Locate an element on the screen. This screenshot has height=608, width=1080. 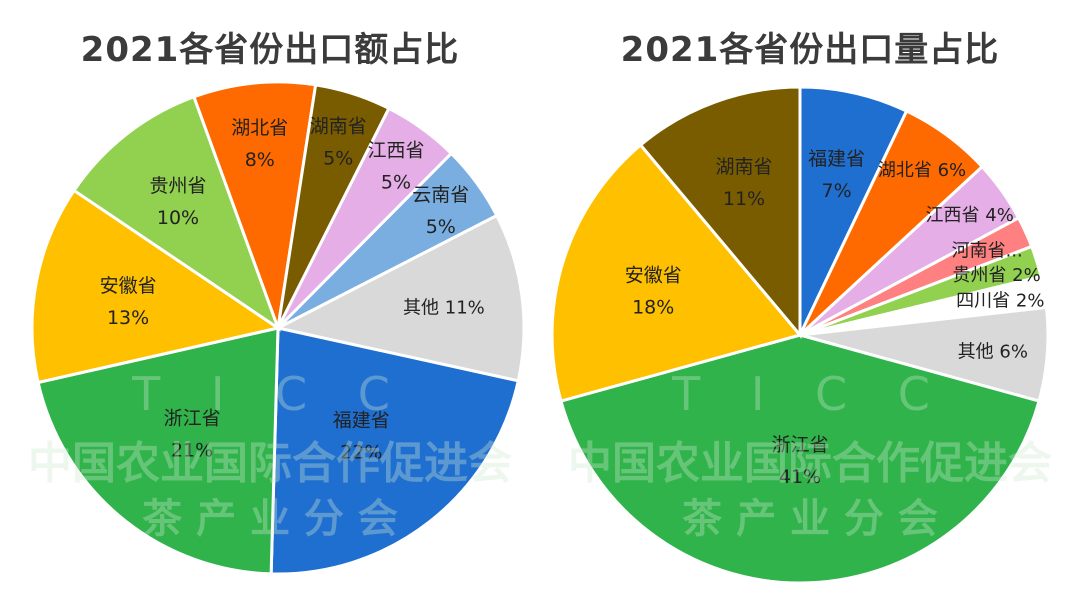
slice-percentage: 8% is located at coordinates (260, 160).